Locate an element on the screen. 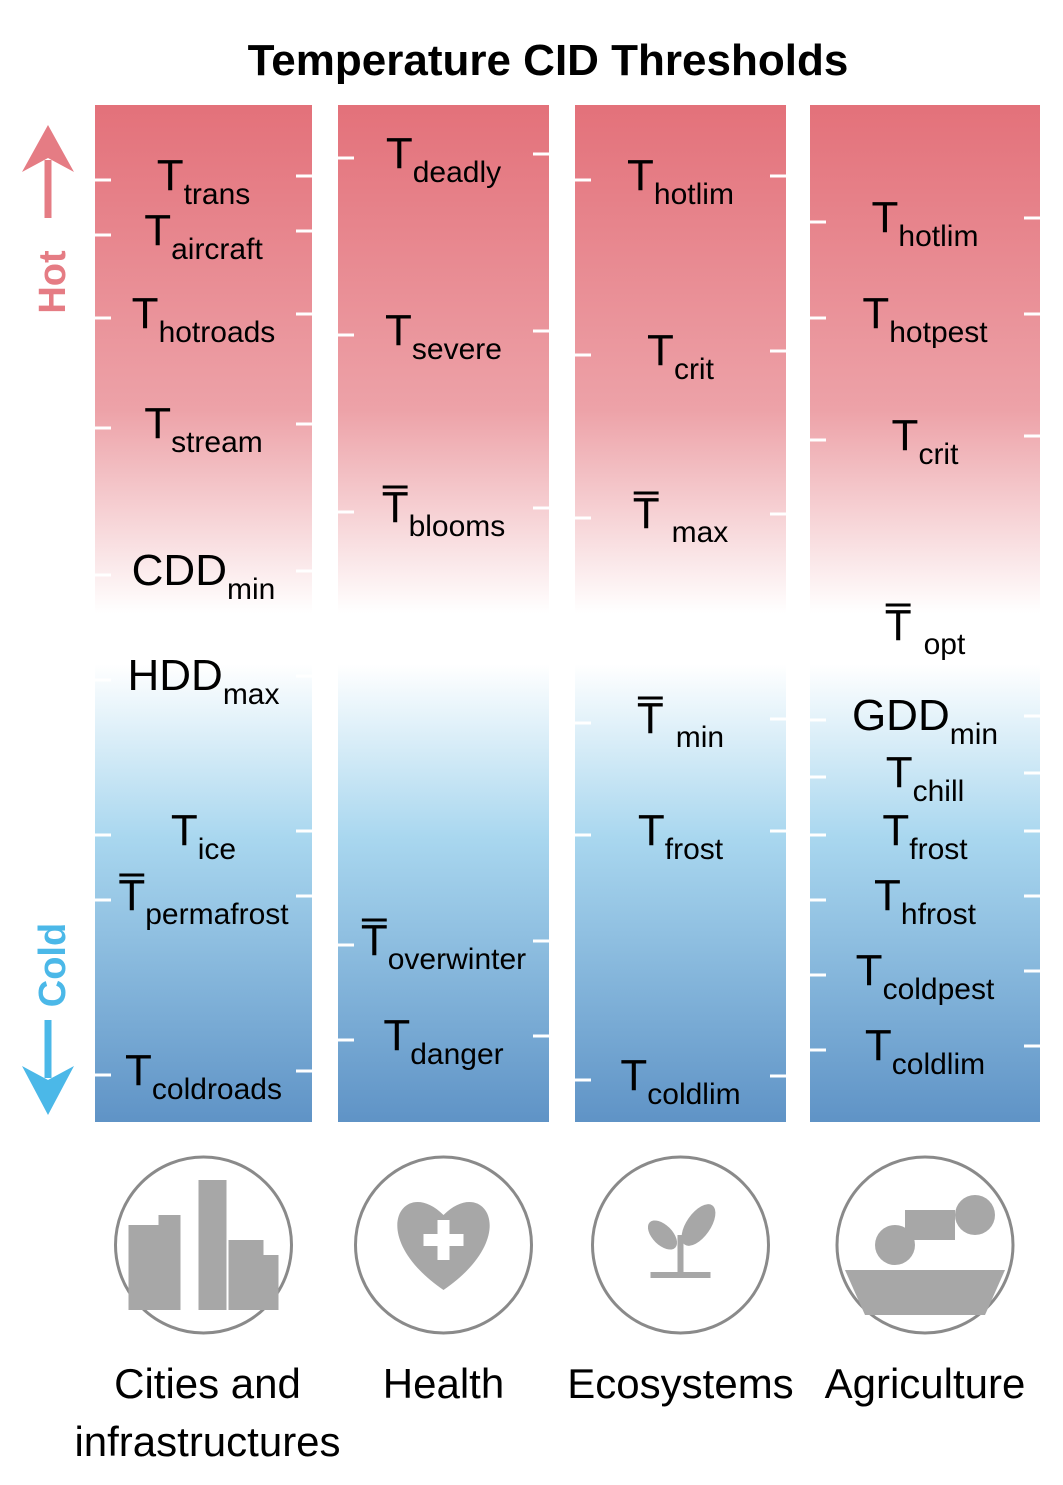 The width and height of the screenshot is (1063, 1485). threshold-label: Tsevere is located at coordinates (443, 336).